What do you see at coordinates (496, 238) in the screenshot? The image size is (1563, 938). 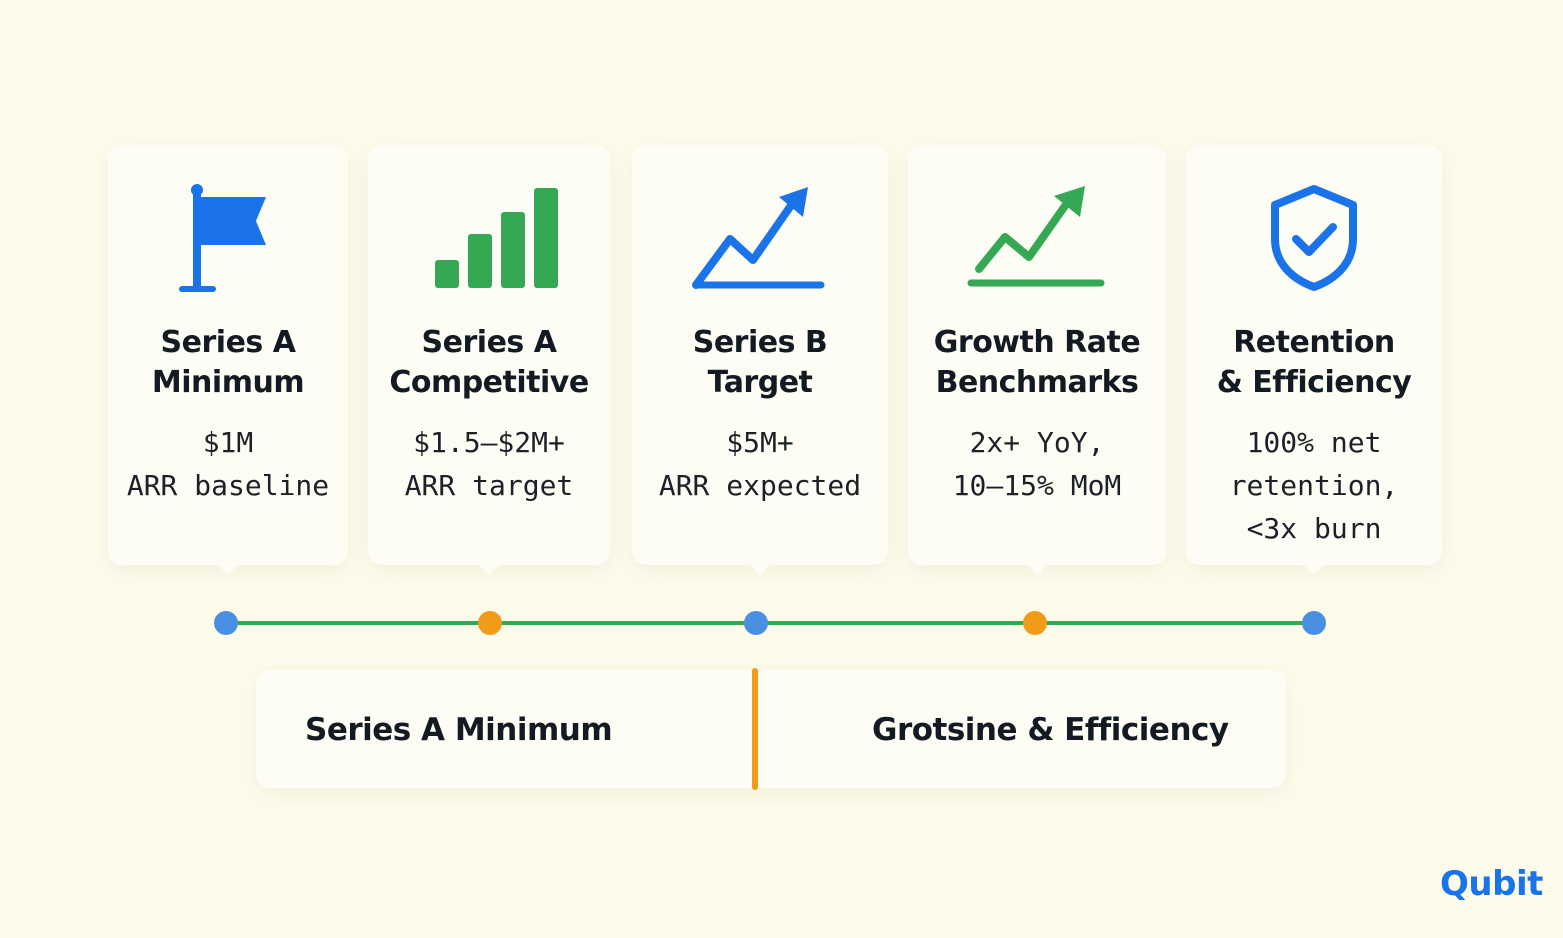 I see `bar-chart-icon` at bounding box center [496, 238].